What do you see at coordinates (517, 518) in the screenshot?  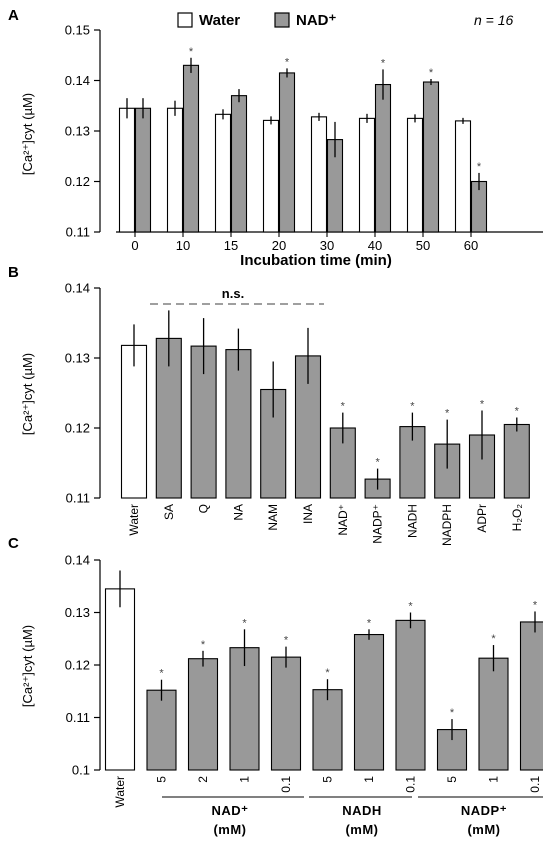 I see `panel-b-category-label: H₂O₂` at bounding box center [517, 518].